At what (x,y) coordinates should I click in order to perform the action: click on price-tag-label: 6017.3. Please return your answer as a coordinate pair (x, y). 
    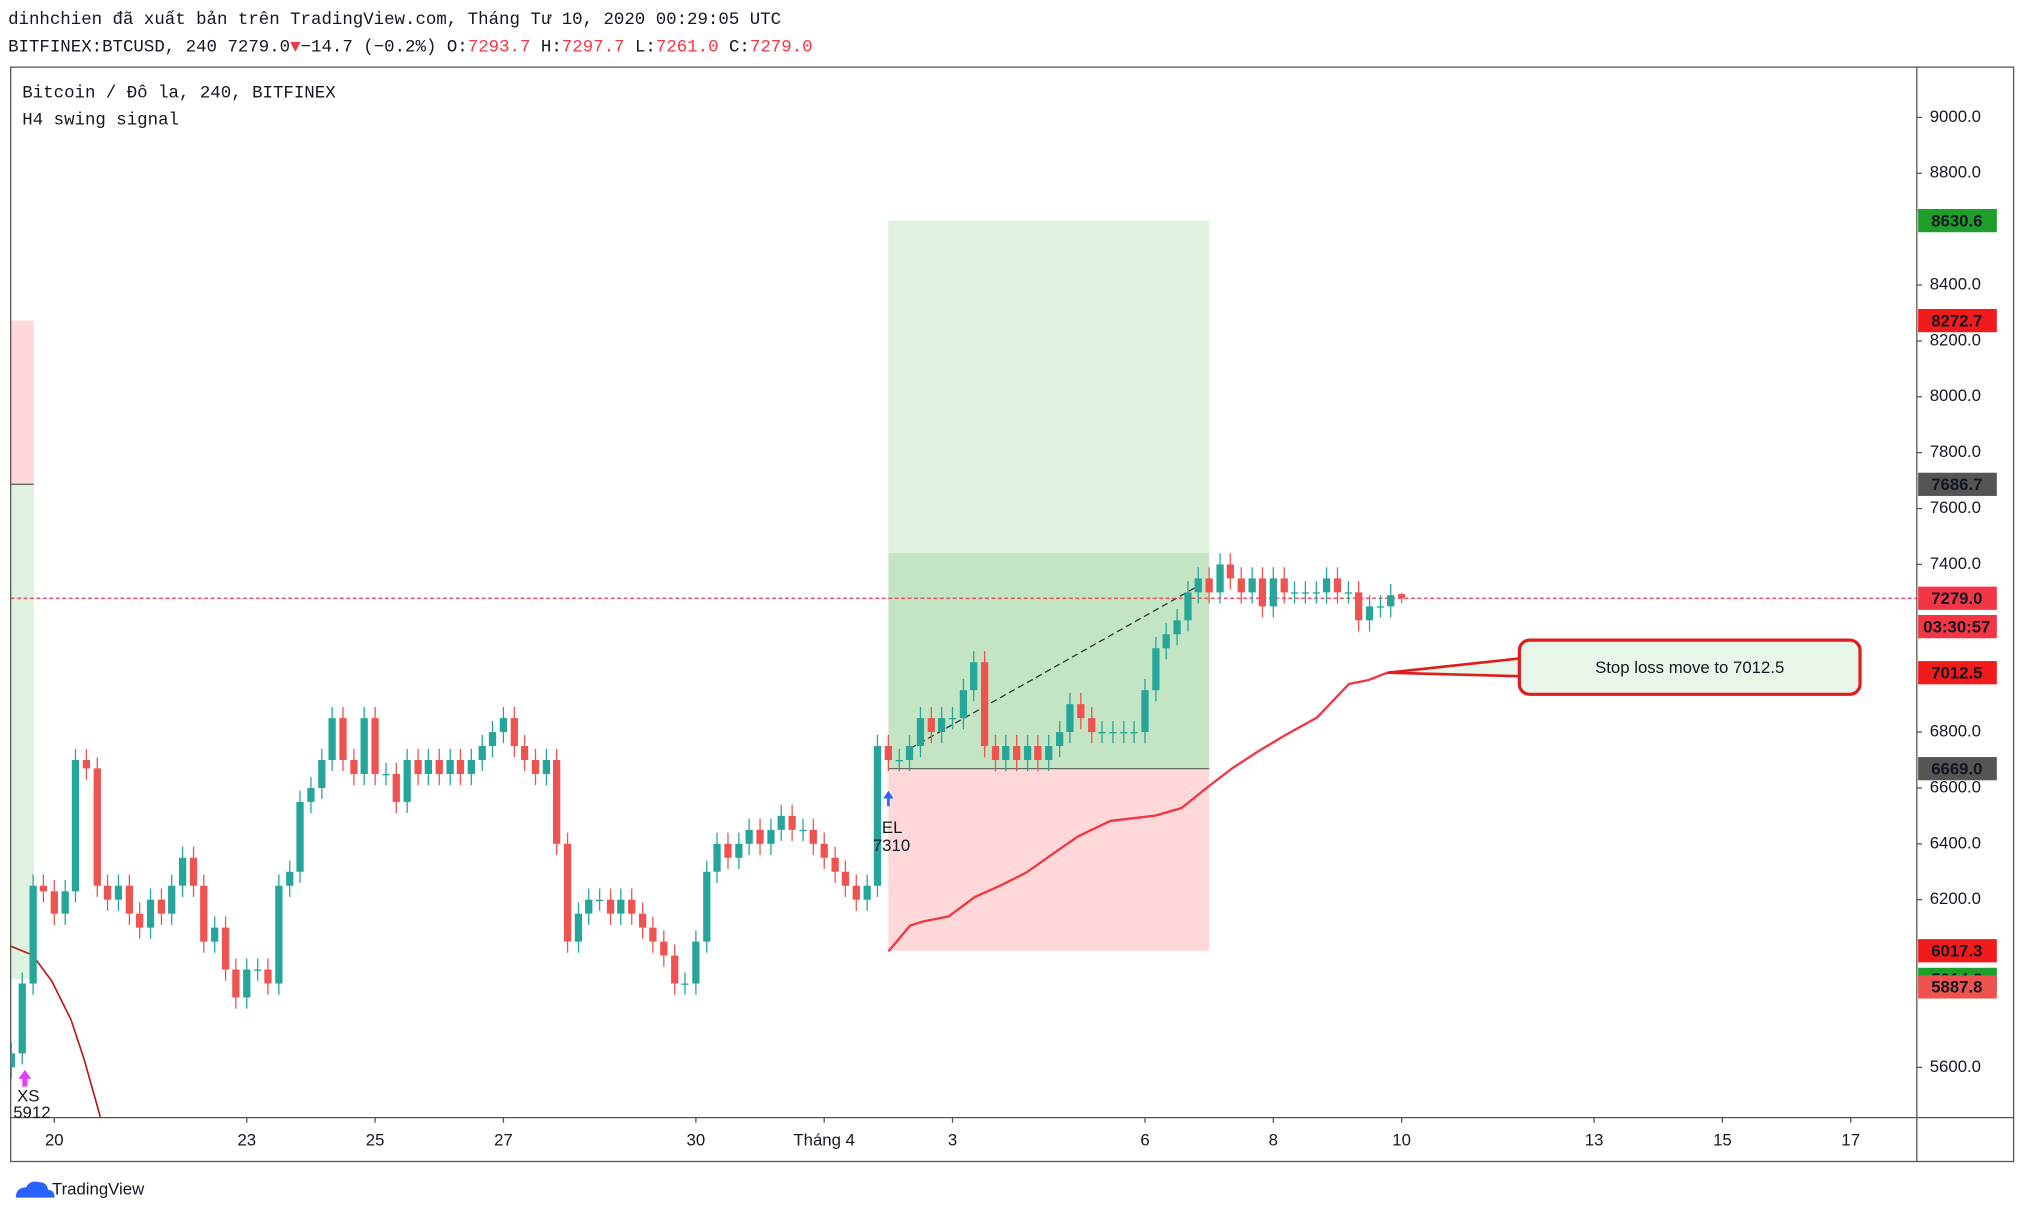
    Looking at the image, I should click on (1956, 950).